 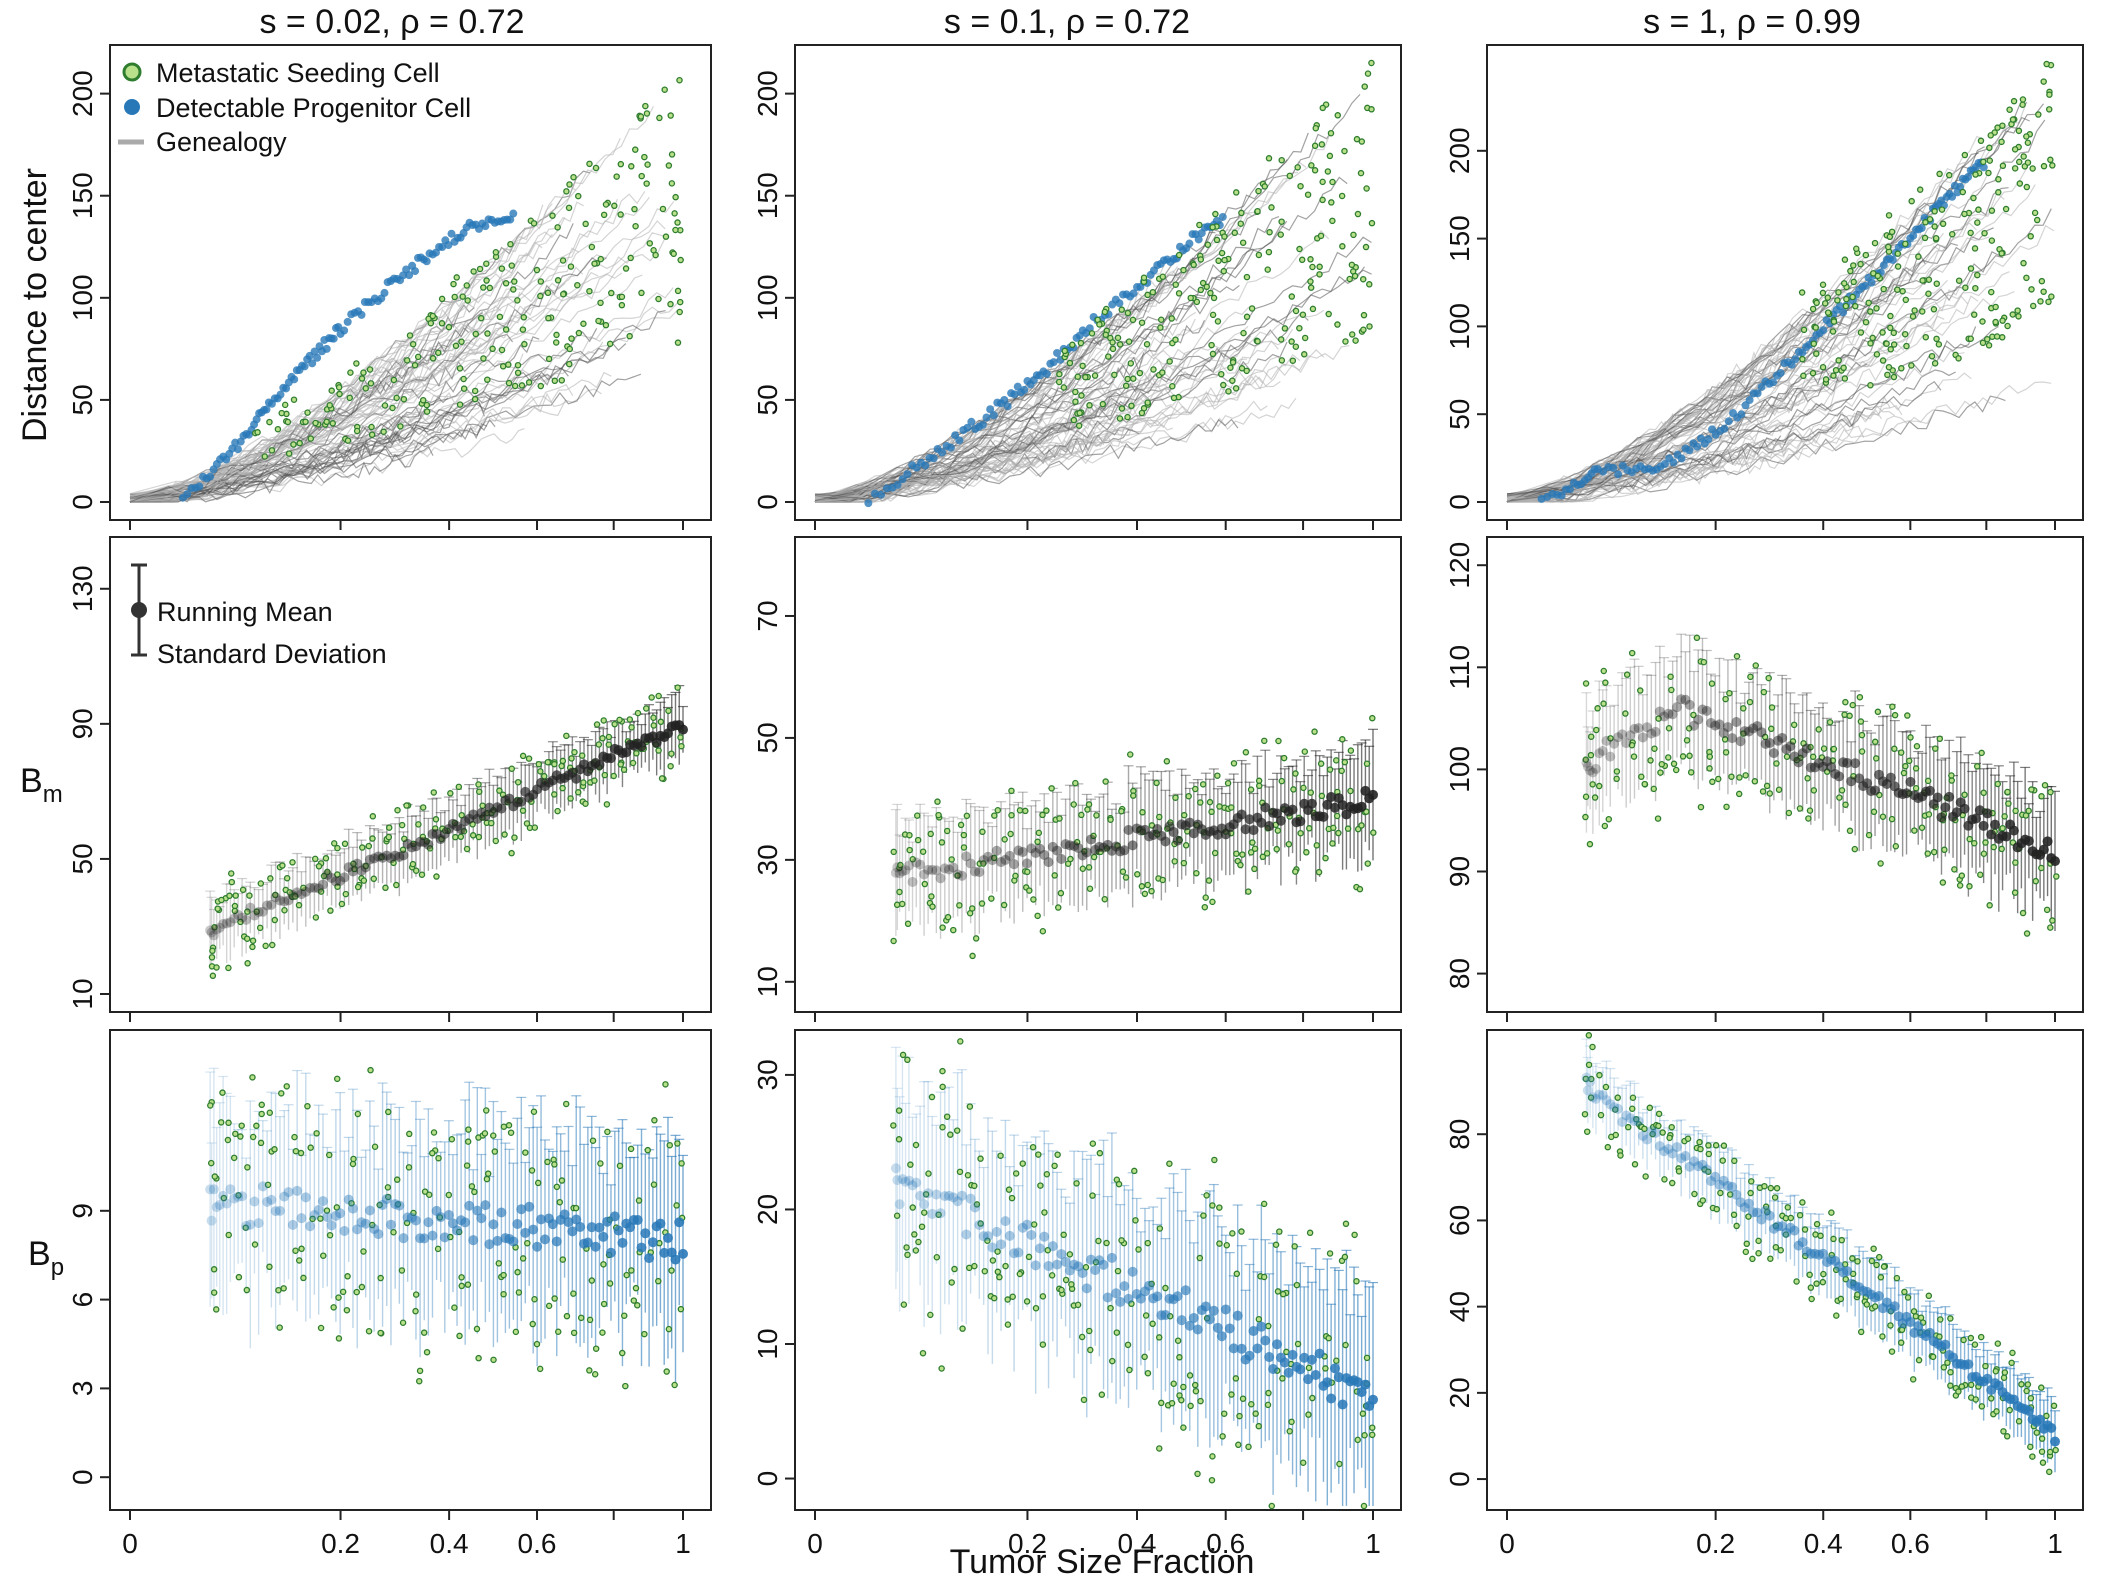 I want to click on y-tick-label: 0, so click(x=1459, y=1479).